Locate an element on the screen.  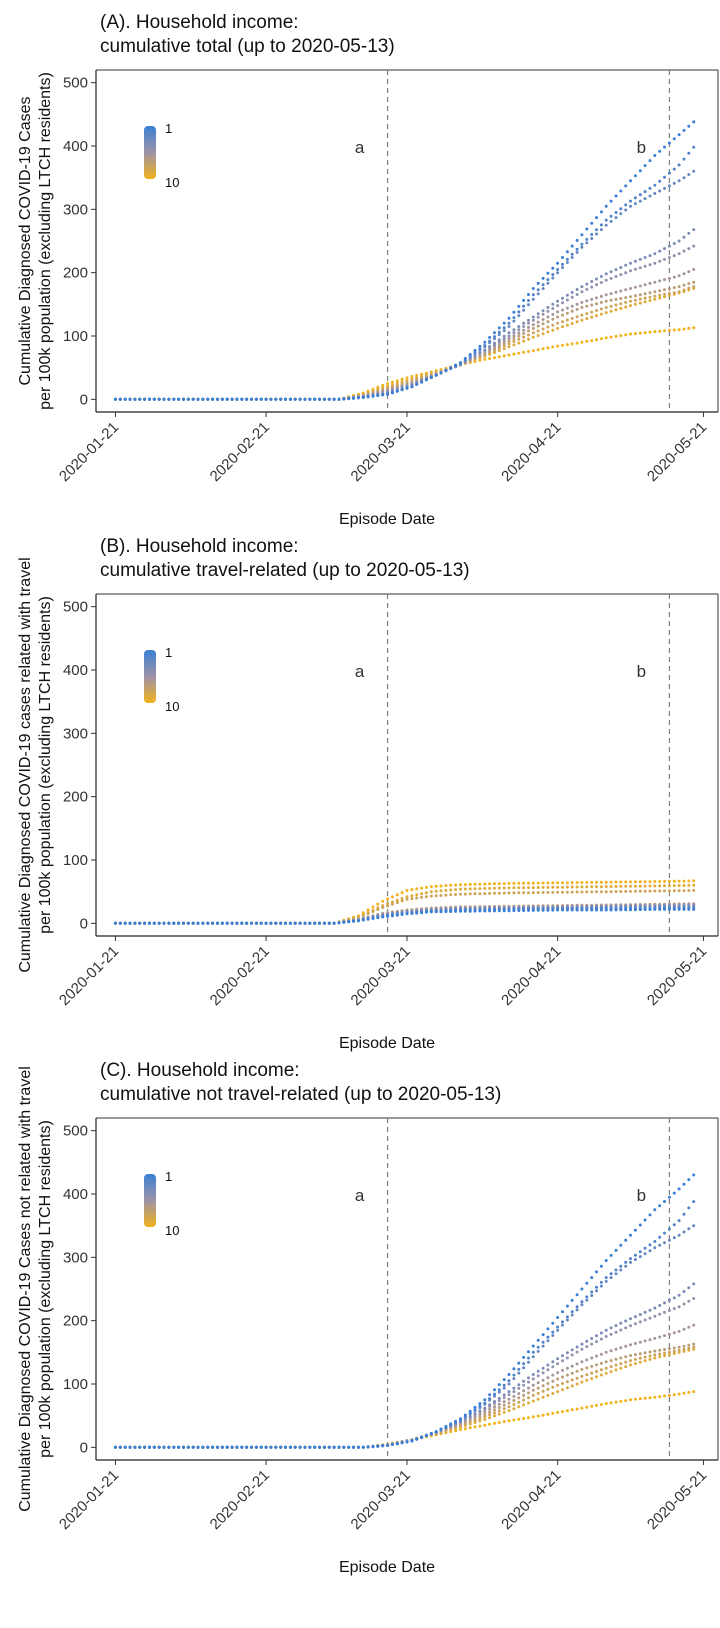
legend-colorbar is located at coordinates (150, 152).